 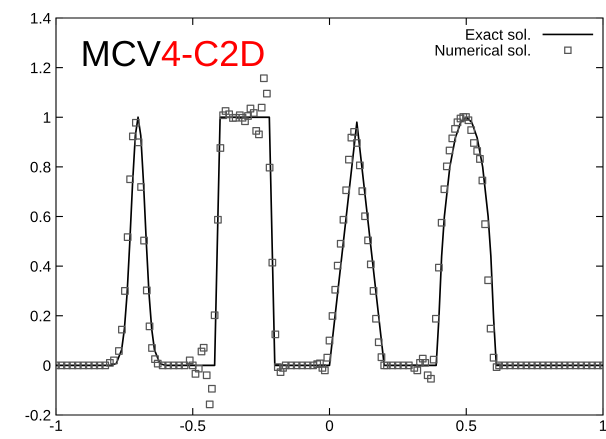 I want to click on chart-title: MCV4-C2D, so click(x=174, y=53).